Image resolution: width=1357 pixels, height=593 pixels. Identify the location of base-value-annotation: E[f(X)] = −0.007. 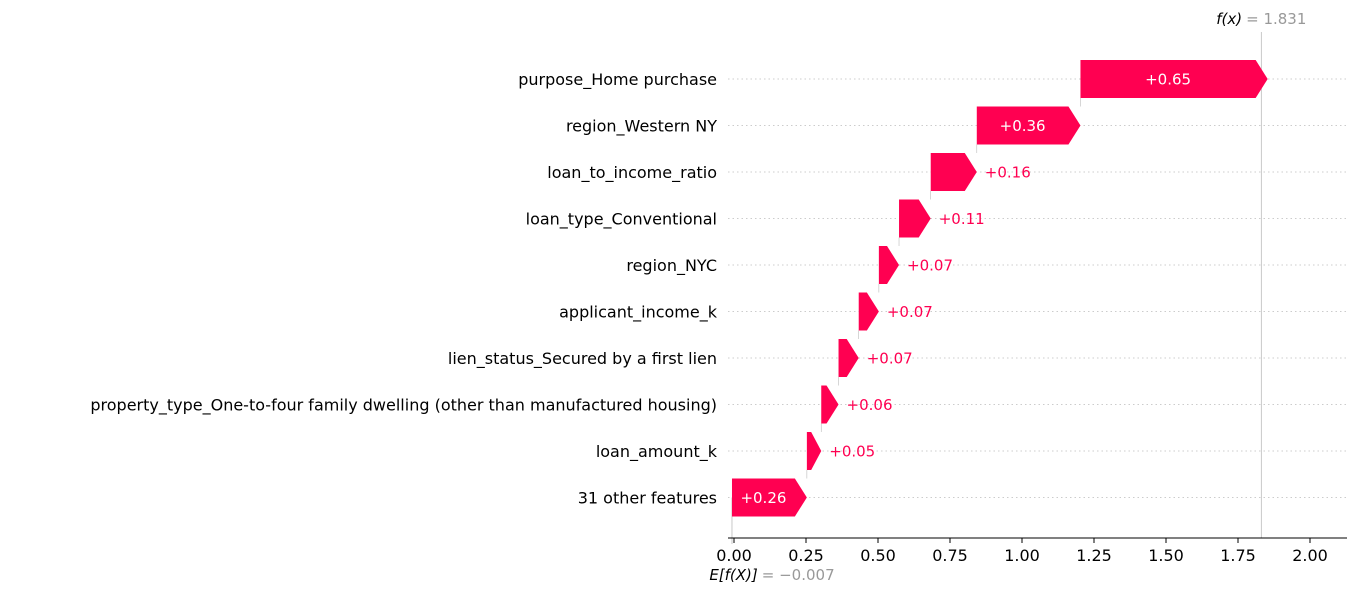
(771, 575).